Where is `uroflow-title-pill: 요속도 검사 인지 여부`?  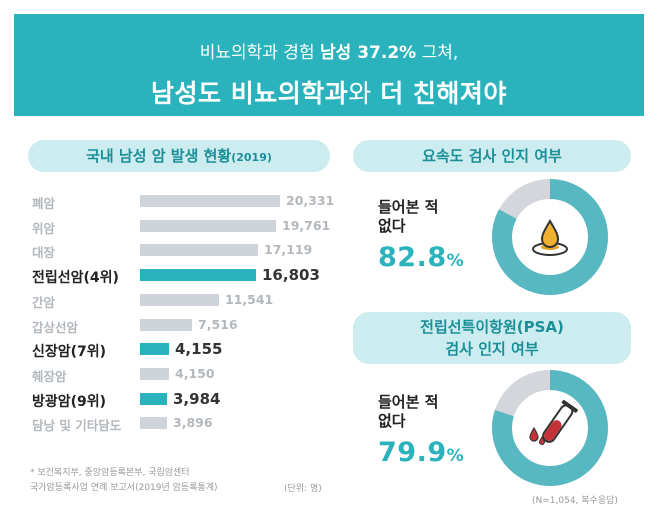
uroflow-title-pill: 요속도 검사 인지 여부 is located at coordinates (492, 156).